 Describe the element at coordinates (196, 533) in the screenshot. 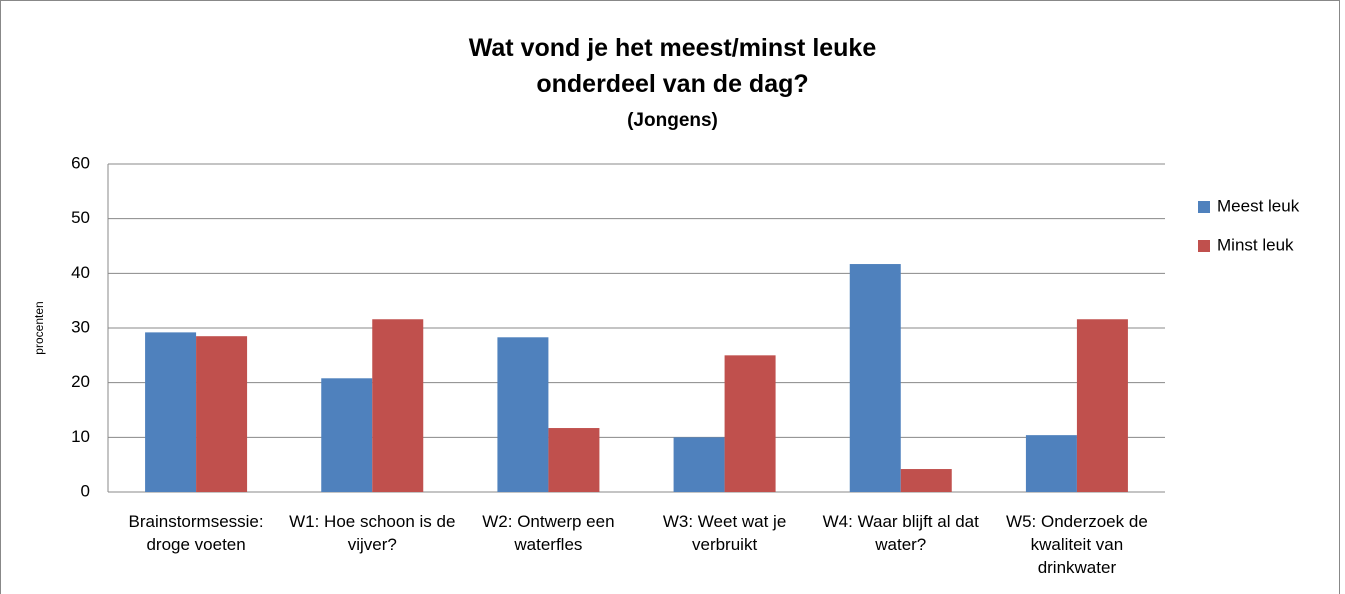

I see `x-tick-label: Brainstormsessie: droge voeten` at that location.